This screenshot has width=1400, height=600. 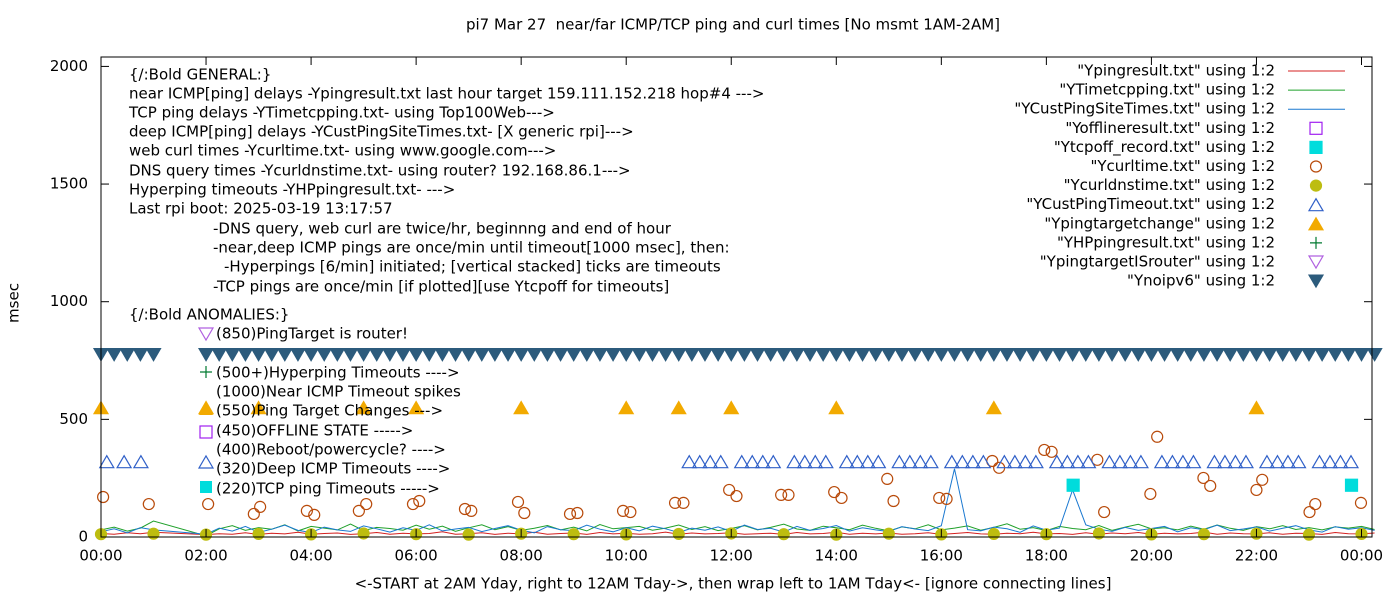 I want to click on legend-label: "Ypingtargetchange" using 1:2, so click(x=1159, y=223).